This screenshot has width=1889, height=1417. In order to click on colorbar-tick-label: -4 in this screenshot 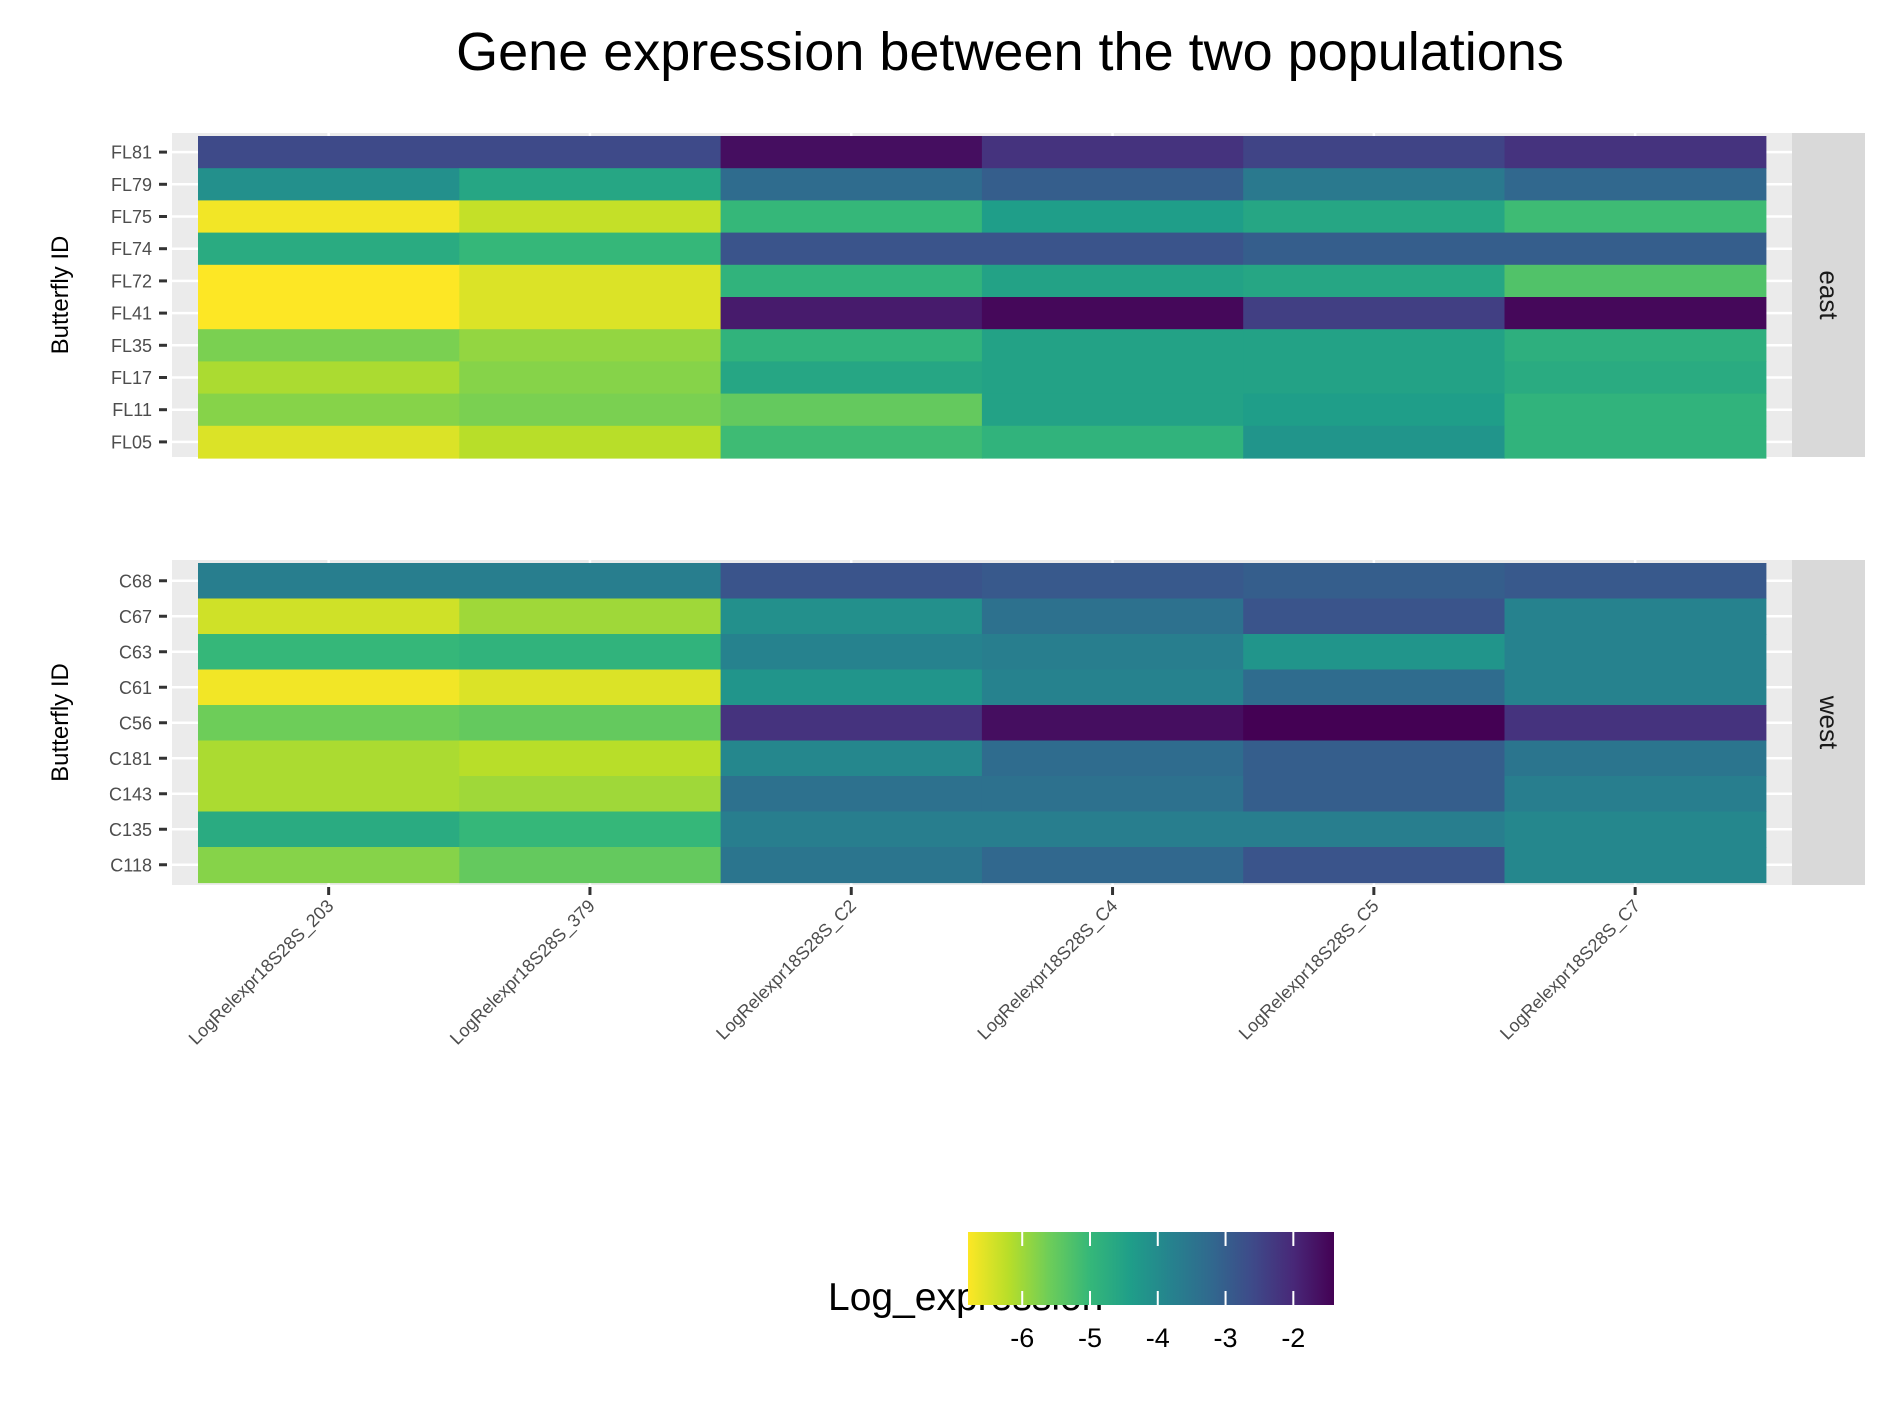, I will do `click(1158, 1338)`.